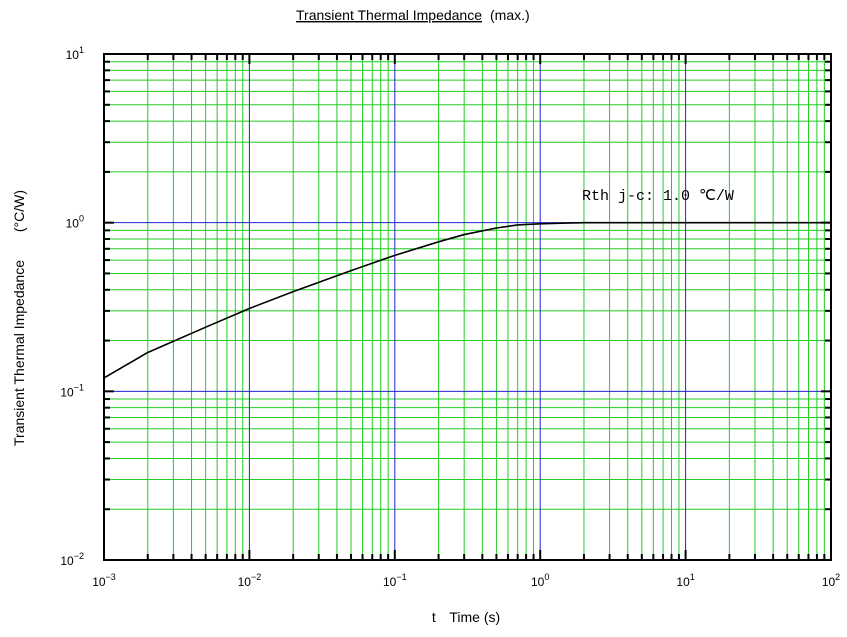 This screenshot has width=847, height=637. I want to click on y-tick-exponent: 1, so click(81, 50).